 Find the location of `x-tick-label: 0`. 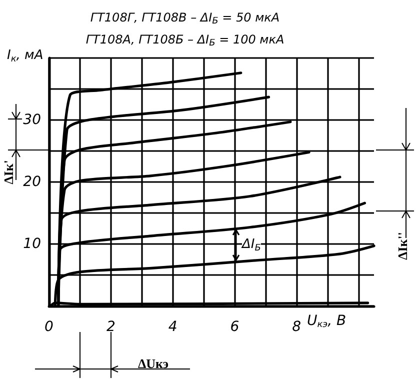

x-tick-label: 0 is located at coordinates (49, 327).